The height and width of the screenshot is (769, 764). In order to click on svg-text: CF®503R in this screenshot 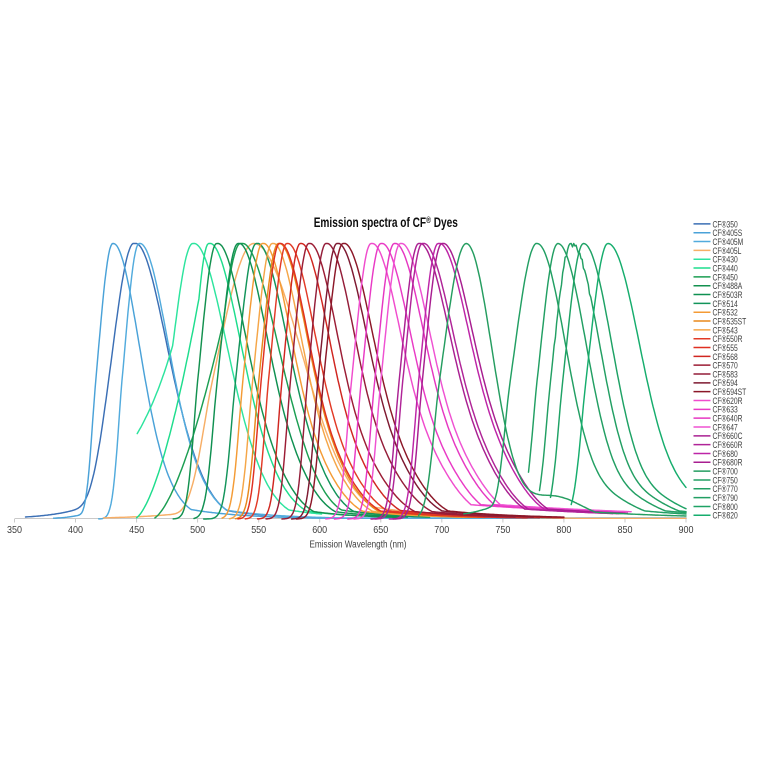, I will do `click(728, 295)`.